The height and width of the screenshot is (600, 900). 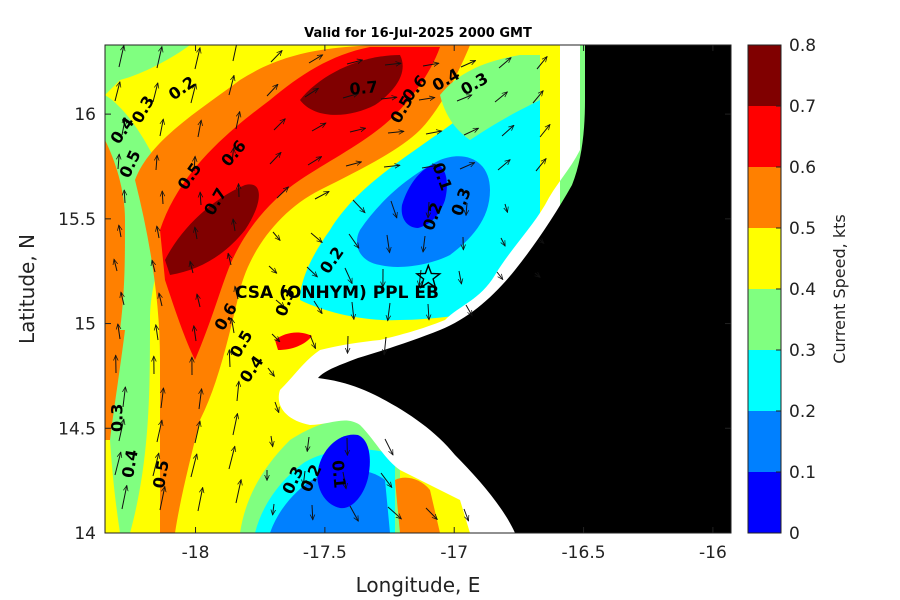 I want to click on y-tick-label: 14, so click(x=85, y=534).